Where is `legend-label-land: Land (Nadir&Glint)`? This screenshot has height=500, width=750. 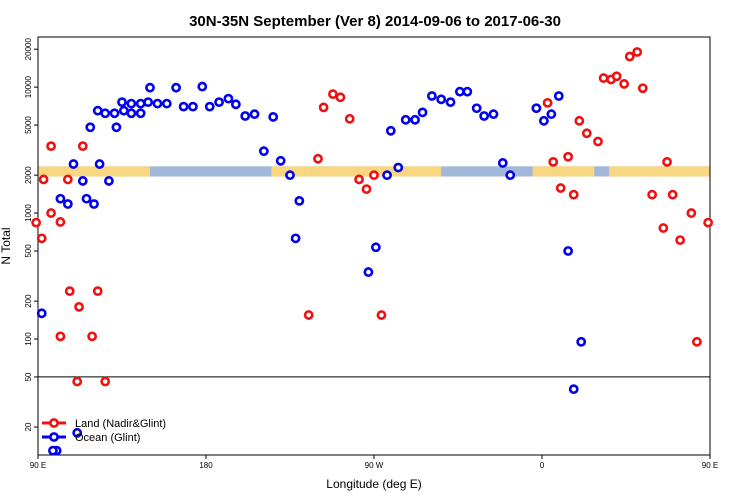
legend-label-land: Land (Nadir&Glint) is located at coordinates (120, 424).